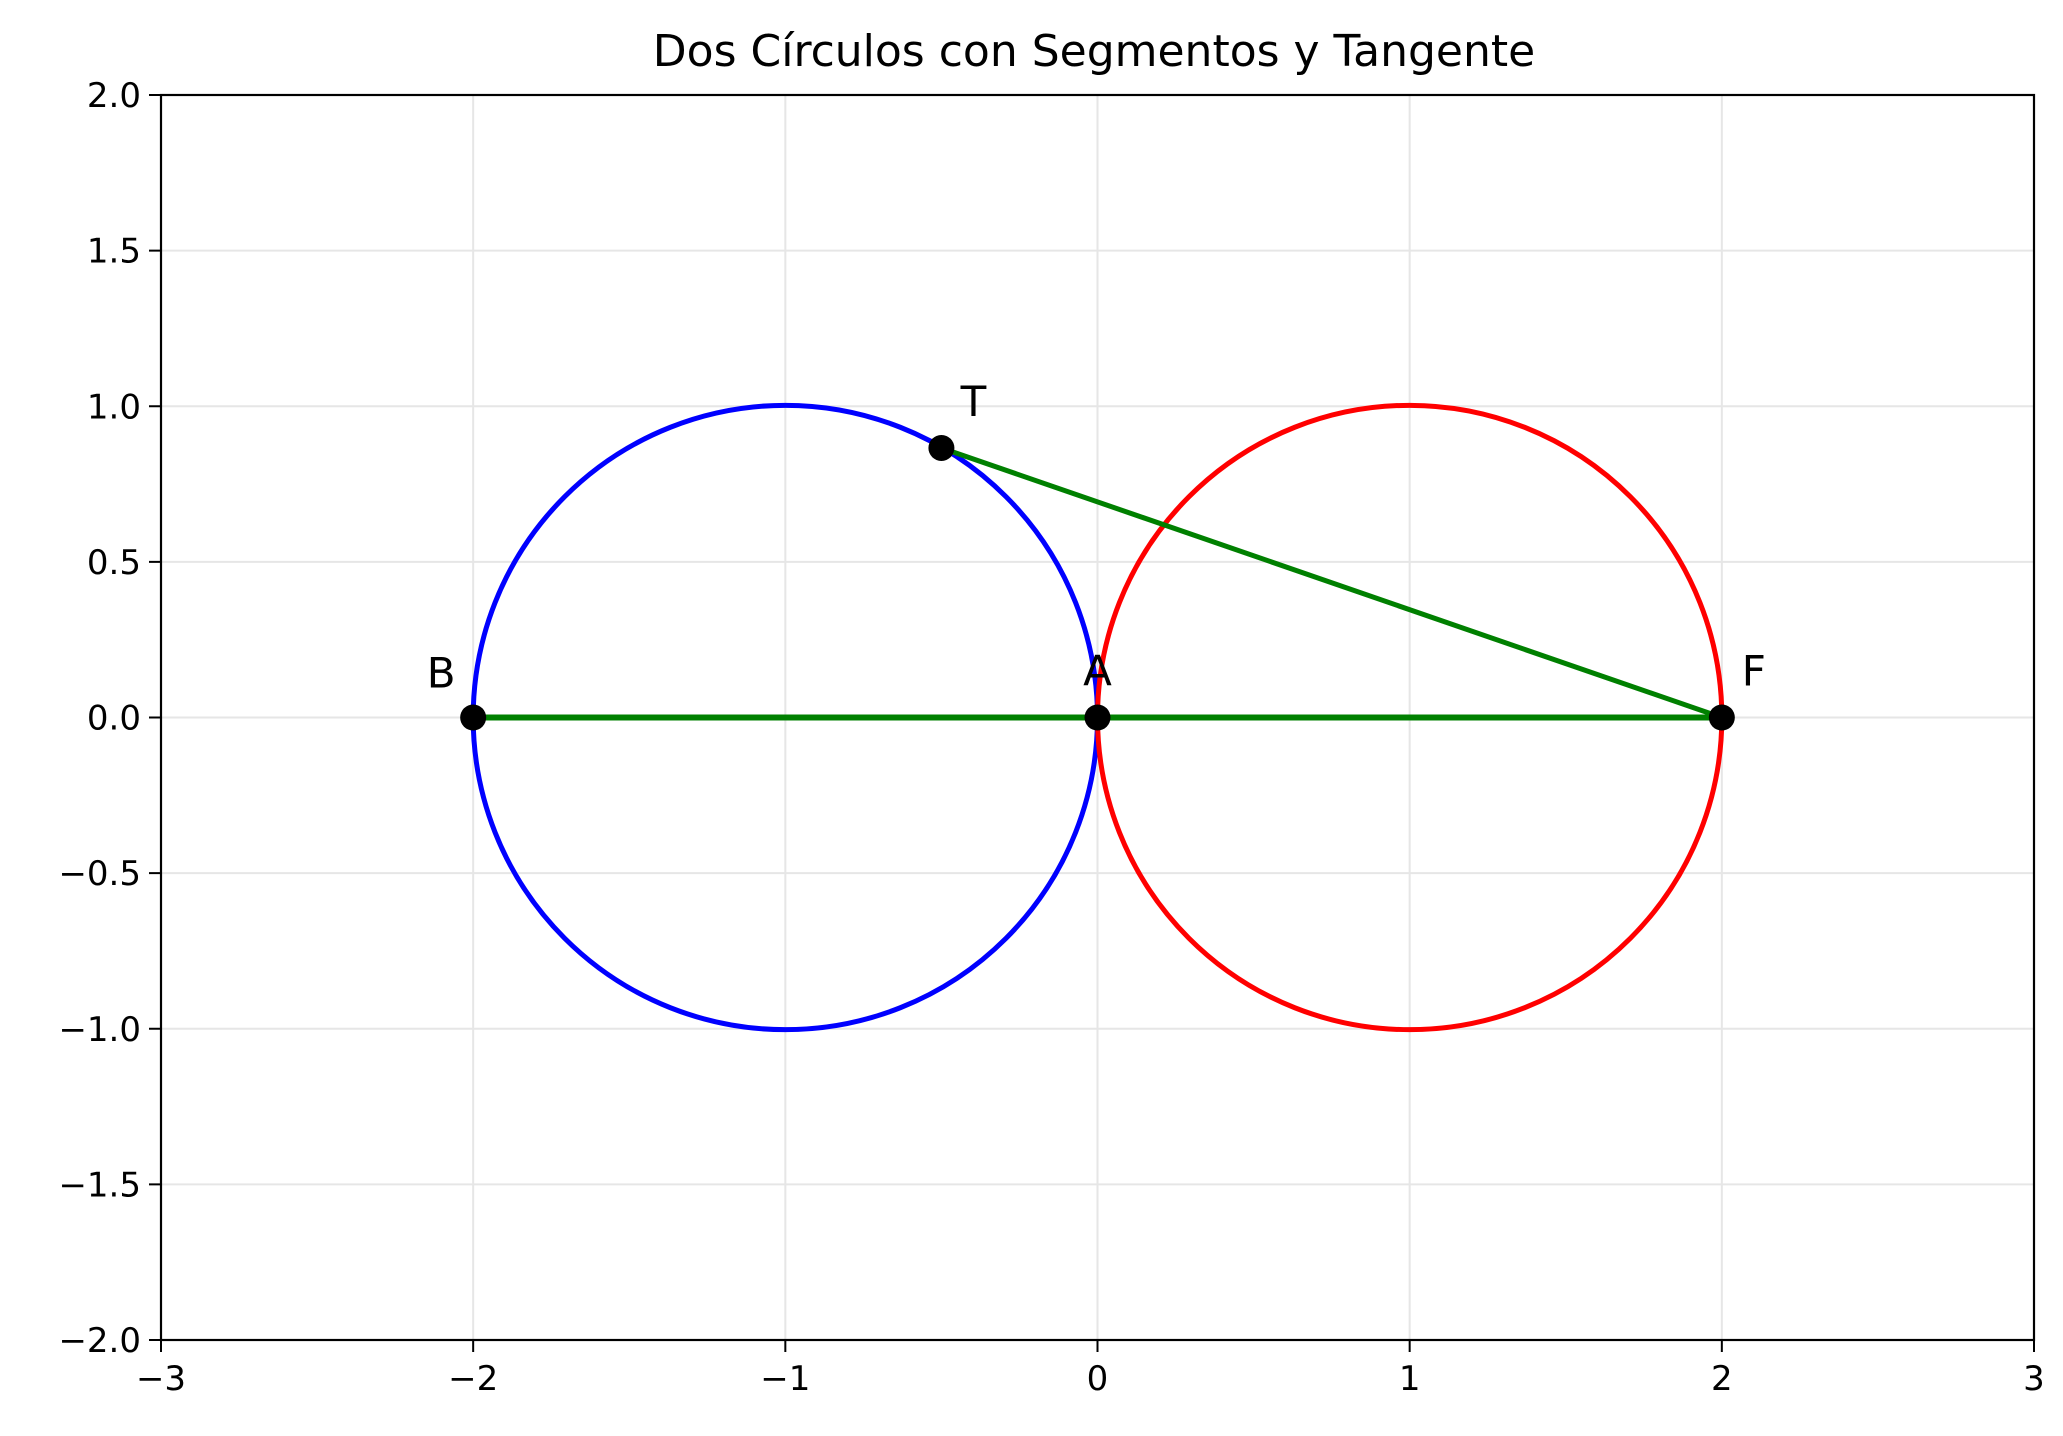 The image size is (2063, 1436). Describe the element at coordinates (1722, 1379) in the screenshot. I see `x-tick-label: 2` at that location.